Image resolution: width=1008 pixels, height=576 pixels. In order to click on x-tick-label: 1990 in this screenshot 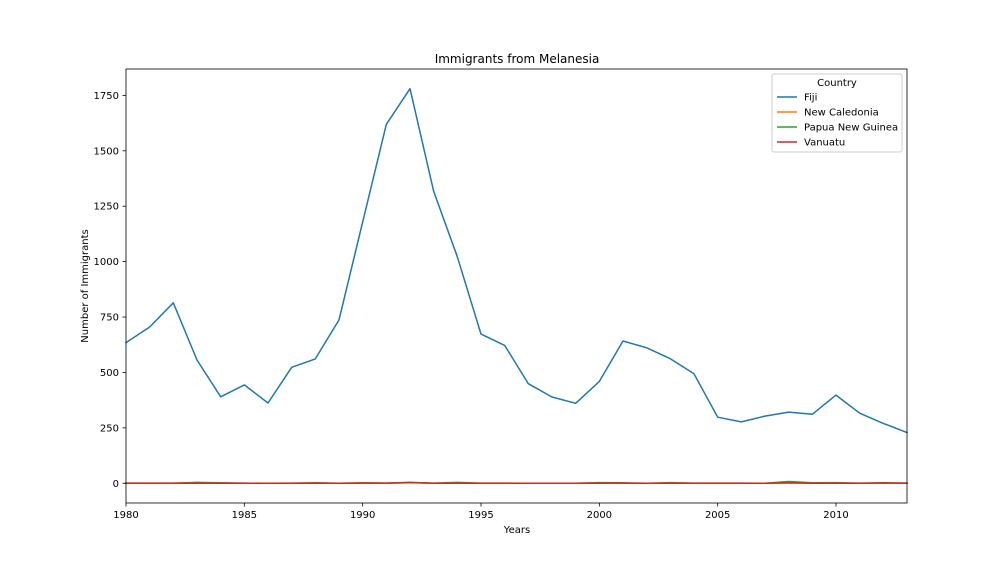, I will do `click(362, 515)`.